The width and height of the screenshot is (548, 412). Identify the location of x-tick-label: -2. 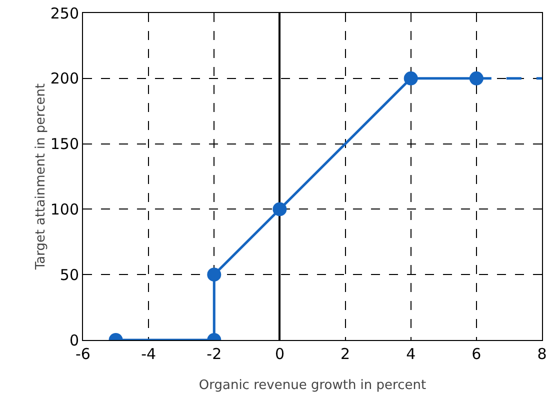
(214, 354).